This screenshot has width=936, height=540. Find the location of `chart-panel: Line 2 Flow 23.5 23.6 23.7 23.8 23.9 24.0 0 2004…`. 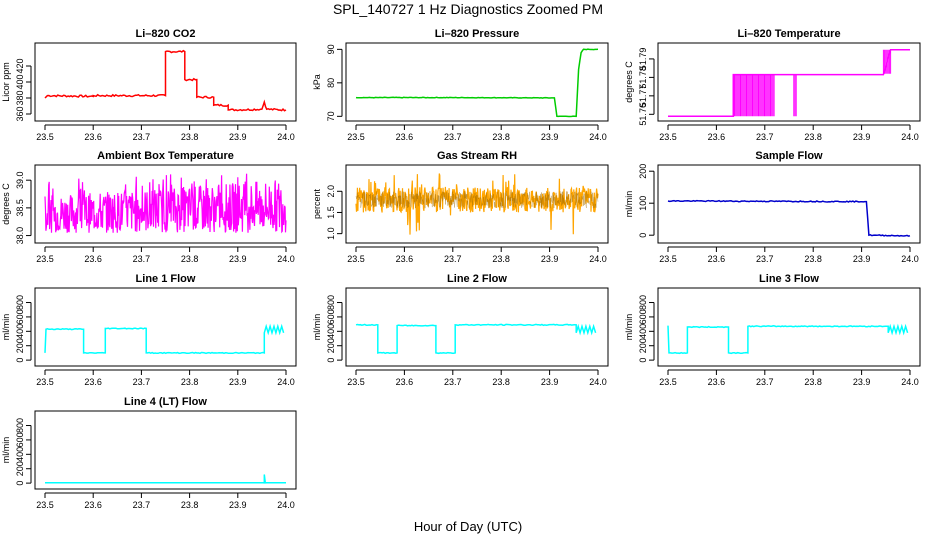

chart-panel: Line 2 Flow 23.5 23.6 23.7 23.8 23.9 24.0 0 2004… is located at coordinates (460, 330).